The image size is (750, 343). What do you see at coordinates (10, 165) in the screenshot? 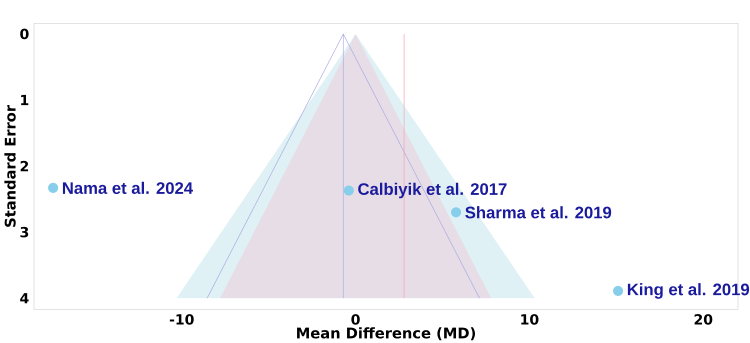
I see `y-axis-title: Standard Error` at bounding box center [10, 165].